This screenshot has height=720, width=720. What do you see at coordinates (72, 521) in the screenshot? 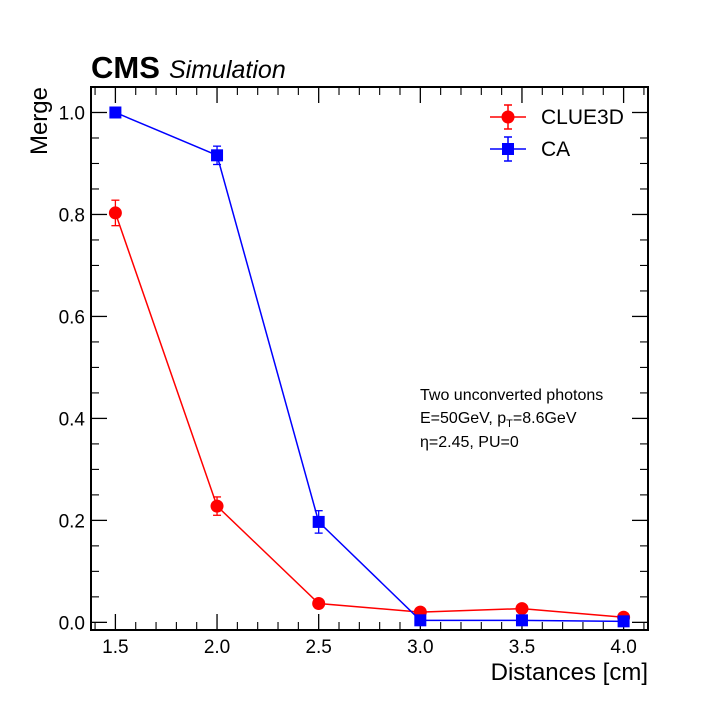
I see `y-tick-label: 0.2` at bounding box center [72, 521].